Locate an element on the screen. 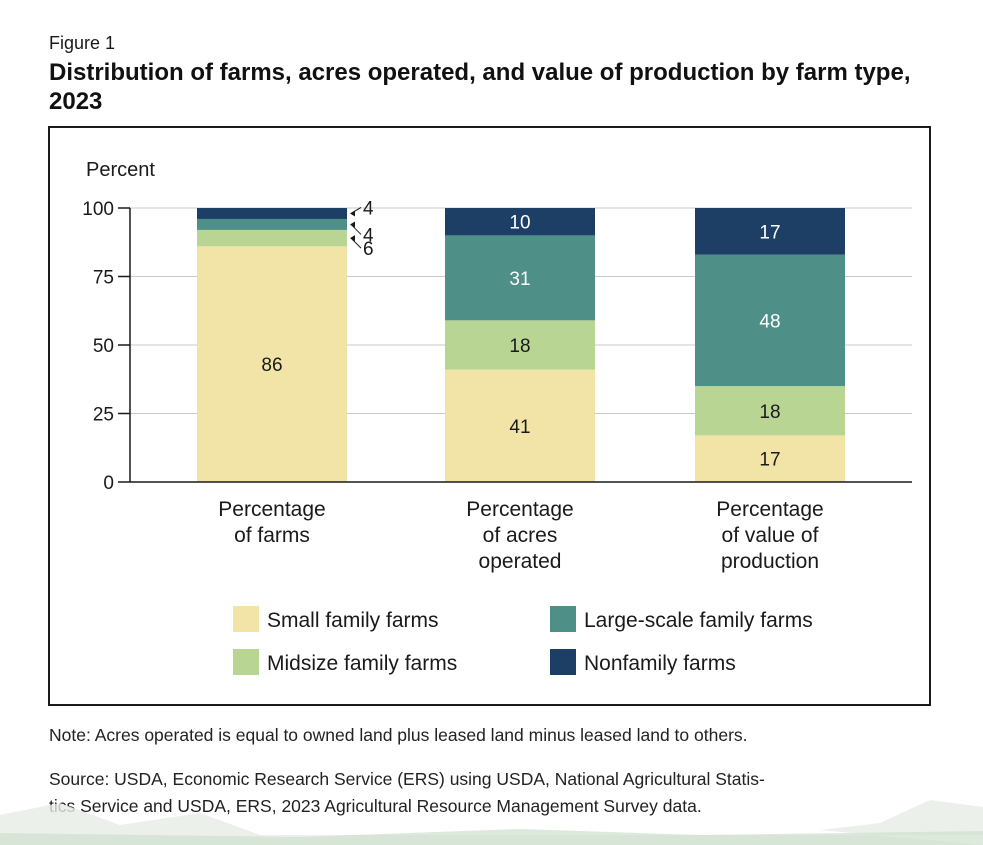 The width and height of the screenshot is (983, 845). x-tick-label: of acres is located at coordinates (520, 535).